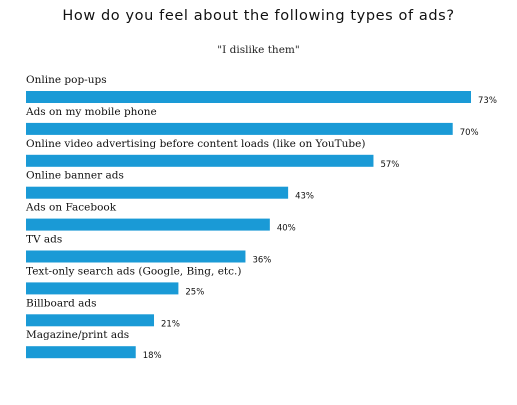 This screenshot has width=517, height=405. Describe the element at coordinates (91, 112) in the screenshot. I see `category-label: Ads on my mobile phone` at that location.